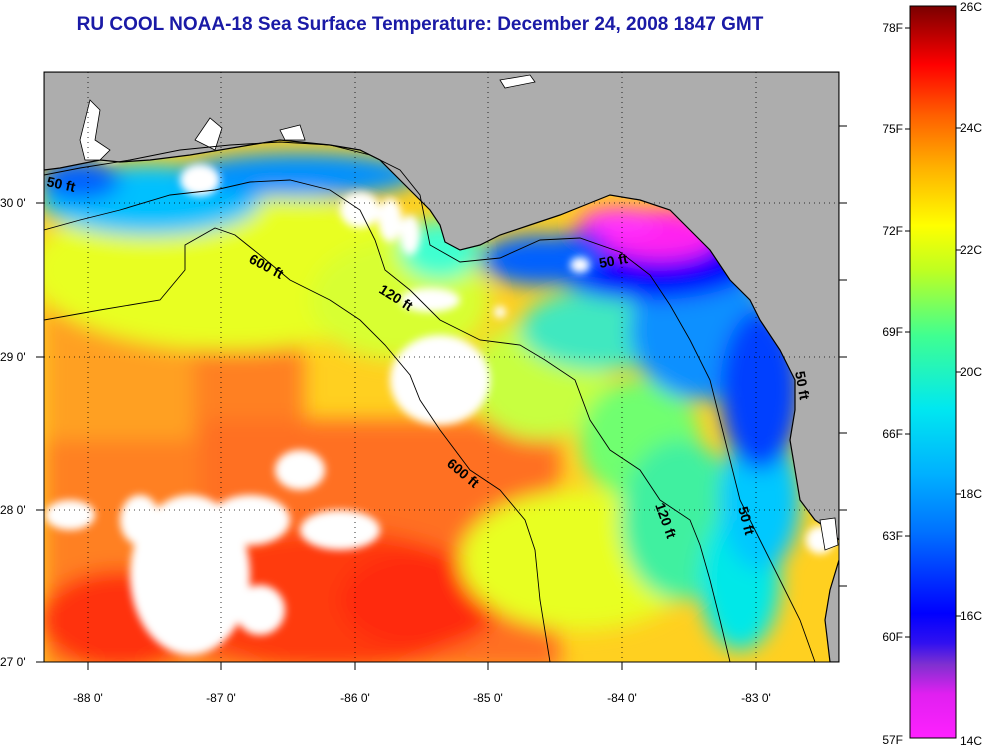  I want to click on colorbar-c-label: 14C, so click(971, 741).